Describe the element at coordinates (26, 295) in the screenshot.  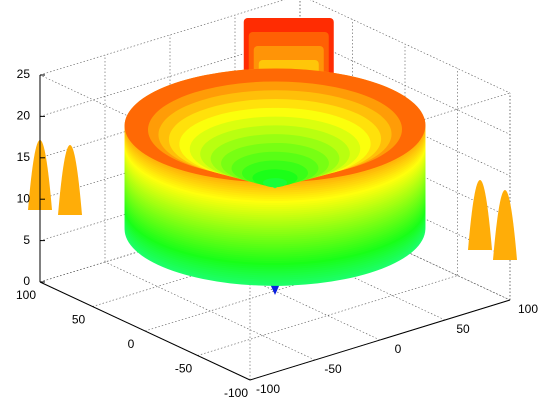
I see `y-tick-label: 100` at that location.